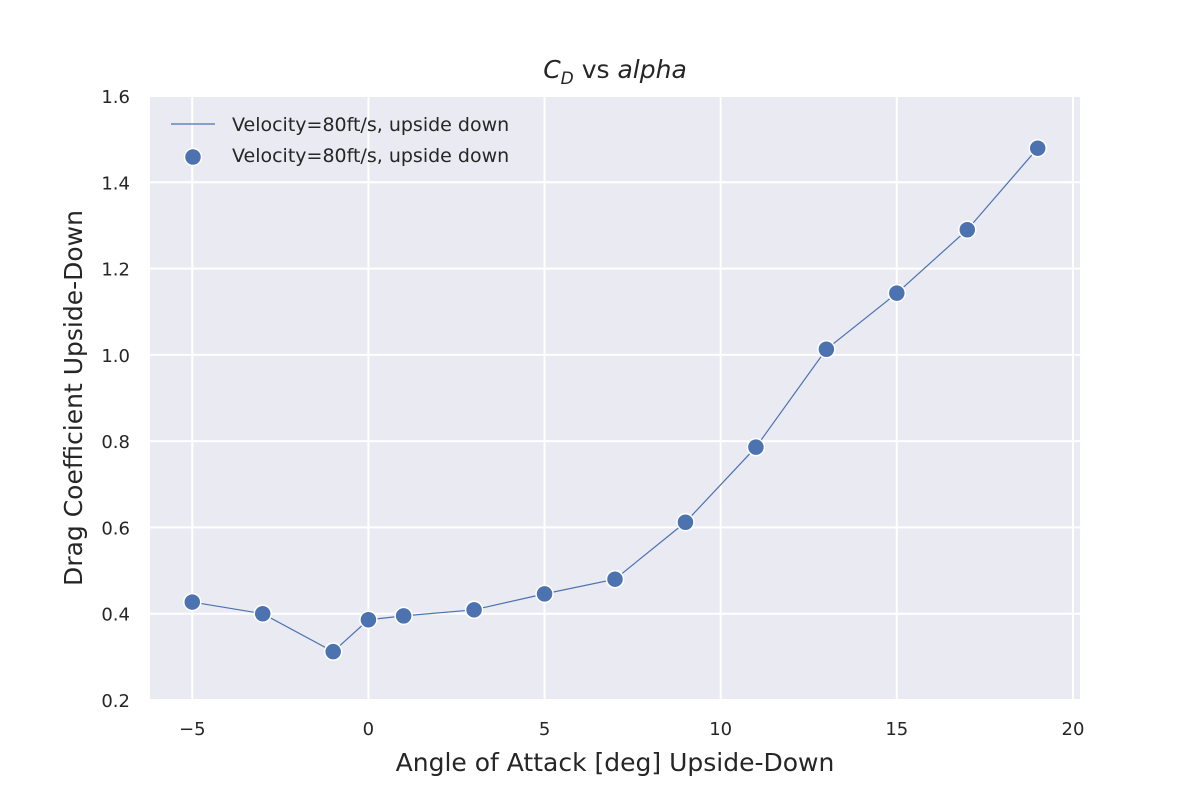 The image size is (1200, 800). I want to click on y-tick-label: 0.4, so click(115, 615).